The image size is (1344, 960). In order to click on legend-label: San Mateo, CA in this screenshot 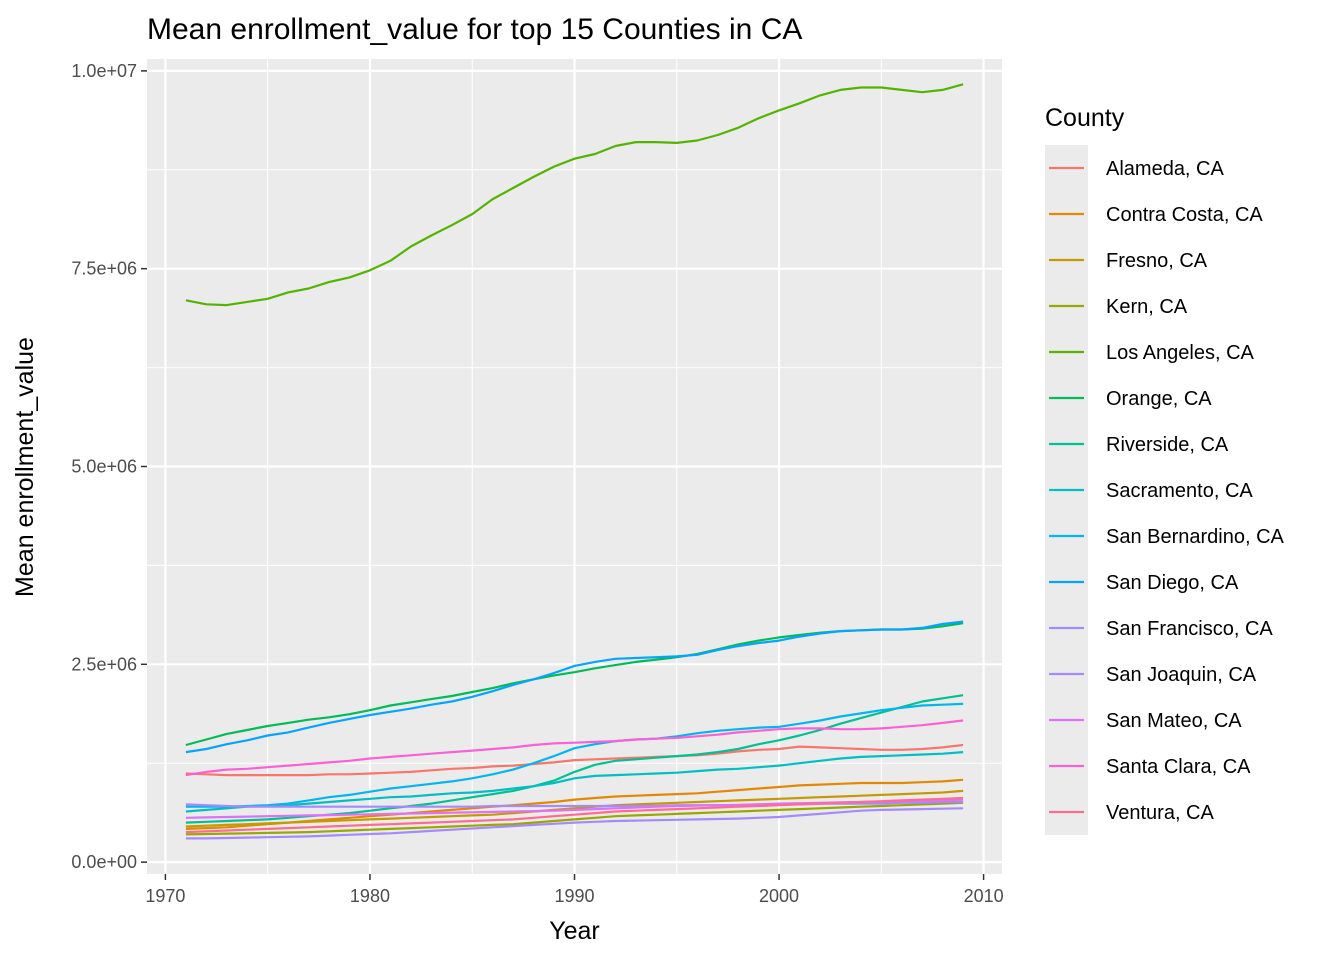, I will do `click(1174, 721)`.